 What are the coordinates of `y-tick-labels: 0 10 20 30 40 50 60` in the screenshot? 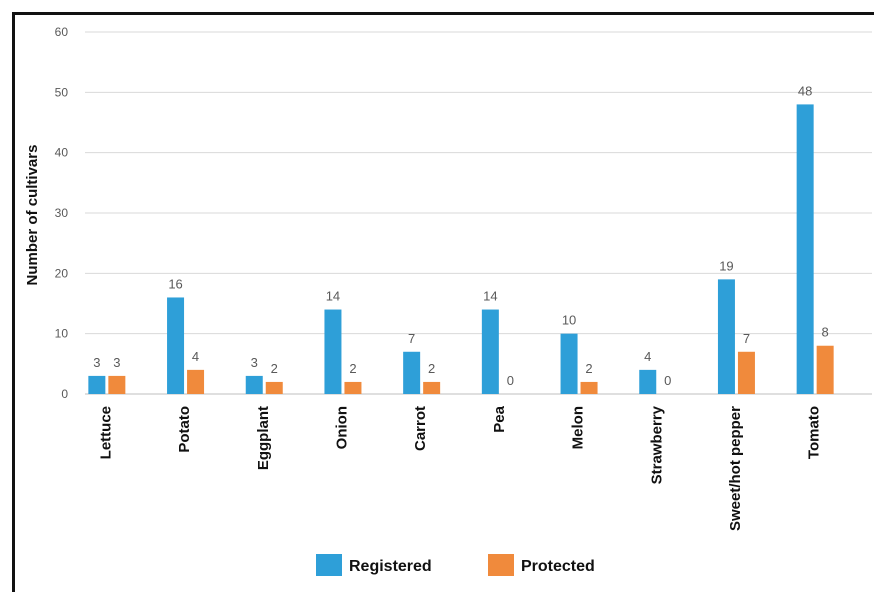 It's located at (62, 213).